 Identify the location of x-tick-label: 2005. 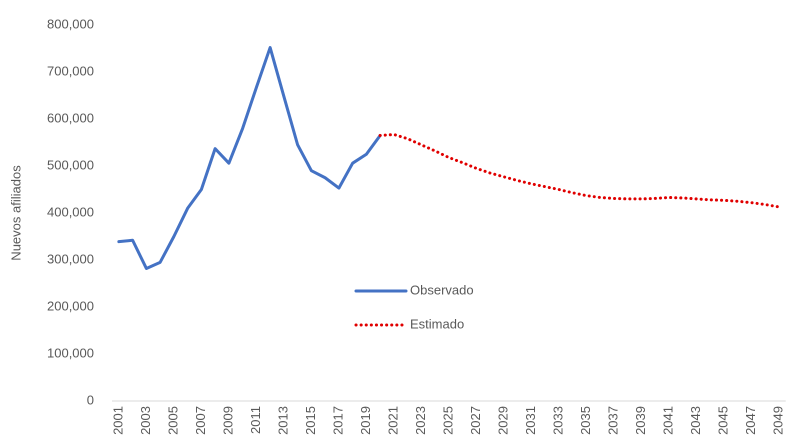
(172, 420).